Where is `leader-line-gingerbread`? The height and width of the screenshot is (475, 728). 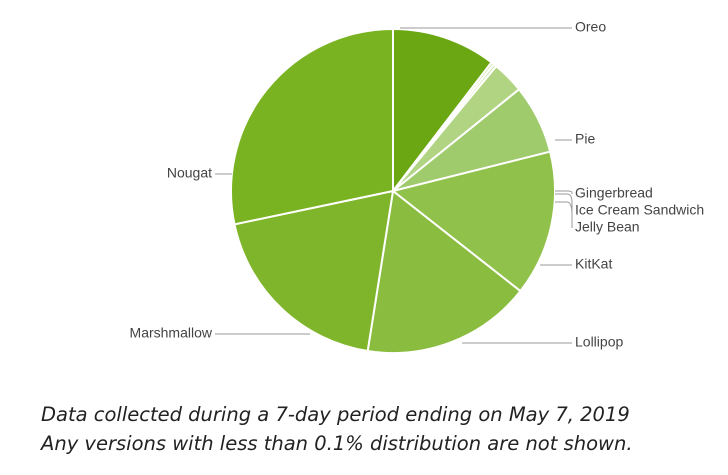
leader-line-gingerbread is located at coordinates (564, 192).